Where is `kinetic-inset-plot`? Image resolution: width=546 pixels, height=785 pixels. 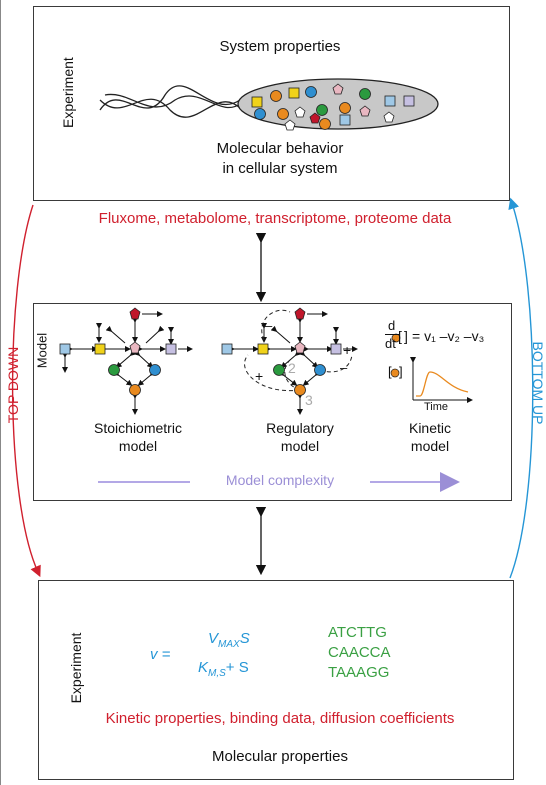 kinetic-inset-plot is located at coordinates (431, 368).